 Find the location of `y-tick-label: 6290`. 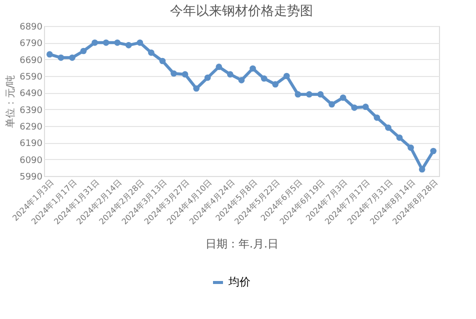

y-tick-label: 6290 is located at coordinates (31, 127).